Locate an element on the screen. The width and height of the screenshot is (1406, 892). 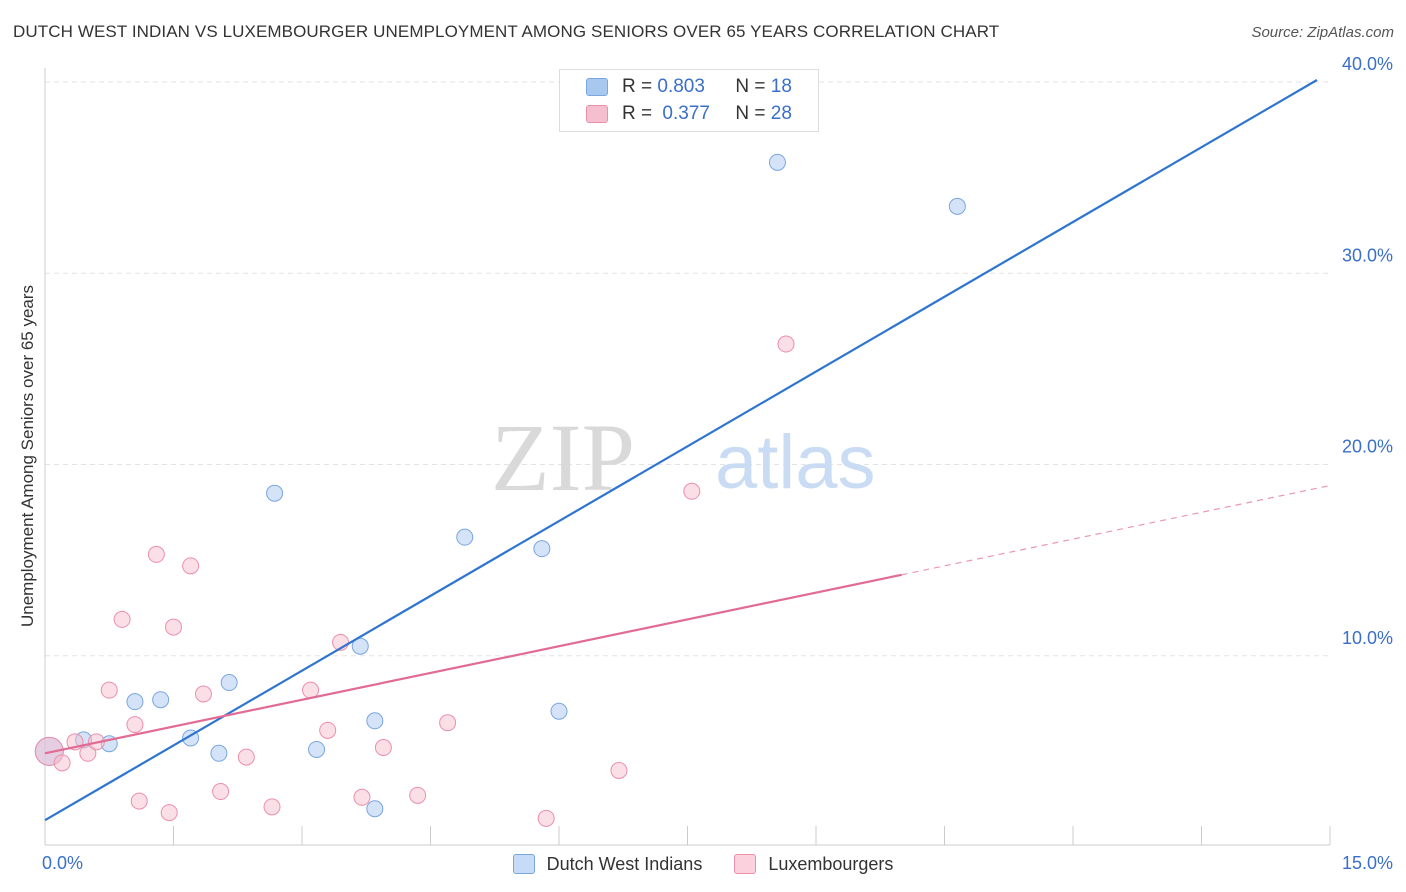
n-value: 28 is located at coordinates (781, 113).